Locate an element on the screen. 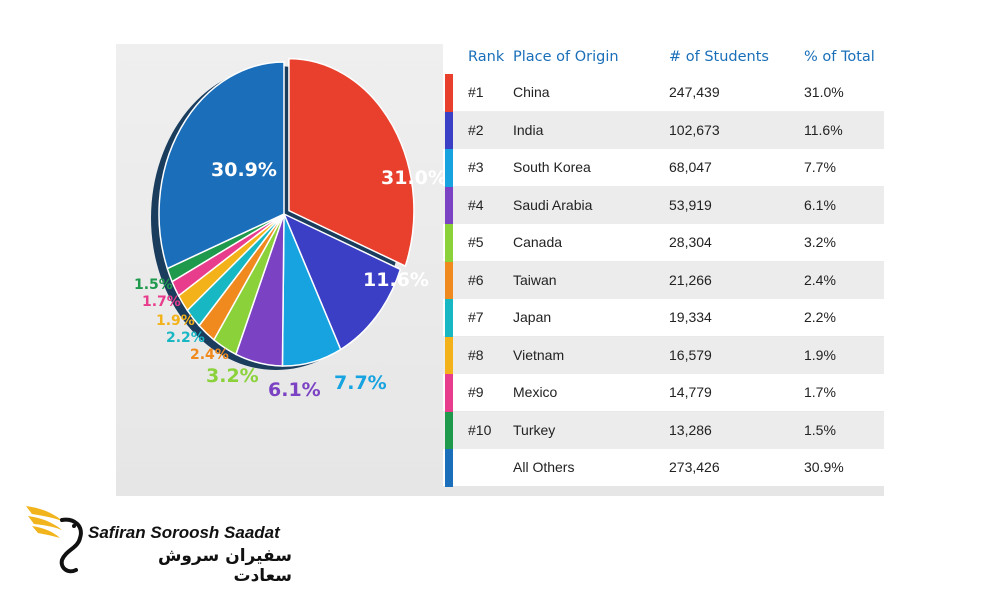 This screenshot has width=1000, height=600. pie-label: 6.1% is located at coordinates (294, 390).